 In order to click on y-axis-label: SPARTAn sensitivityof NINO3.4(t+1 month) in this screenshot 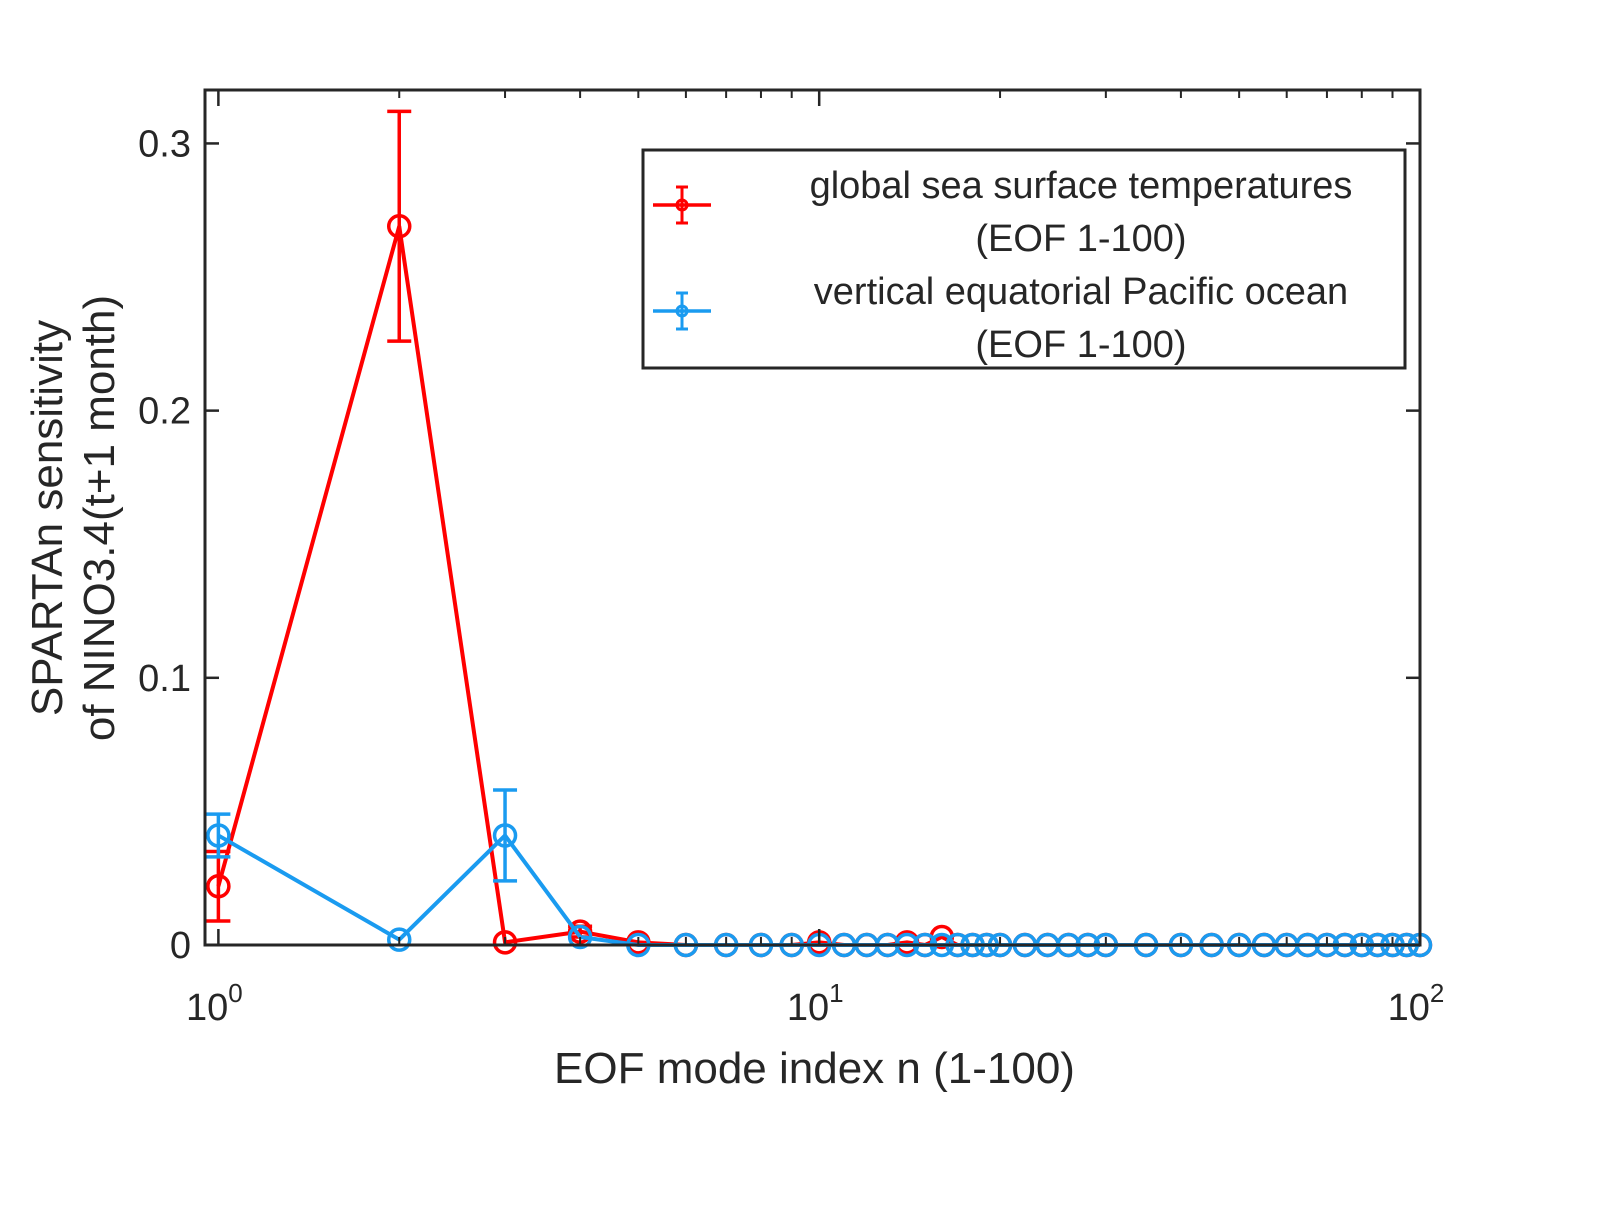, I will do `click(73, 518)`.